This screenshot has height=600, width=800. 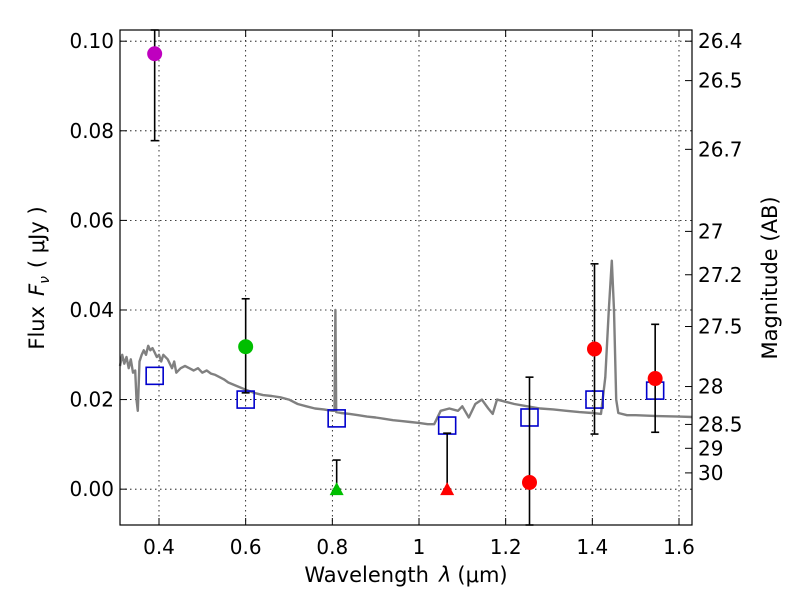 I want to click on magnitude-tick-label: 27.5, so click(x=720, y=327).